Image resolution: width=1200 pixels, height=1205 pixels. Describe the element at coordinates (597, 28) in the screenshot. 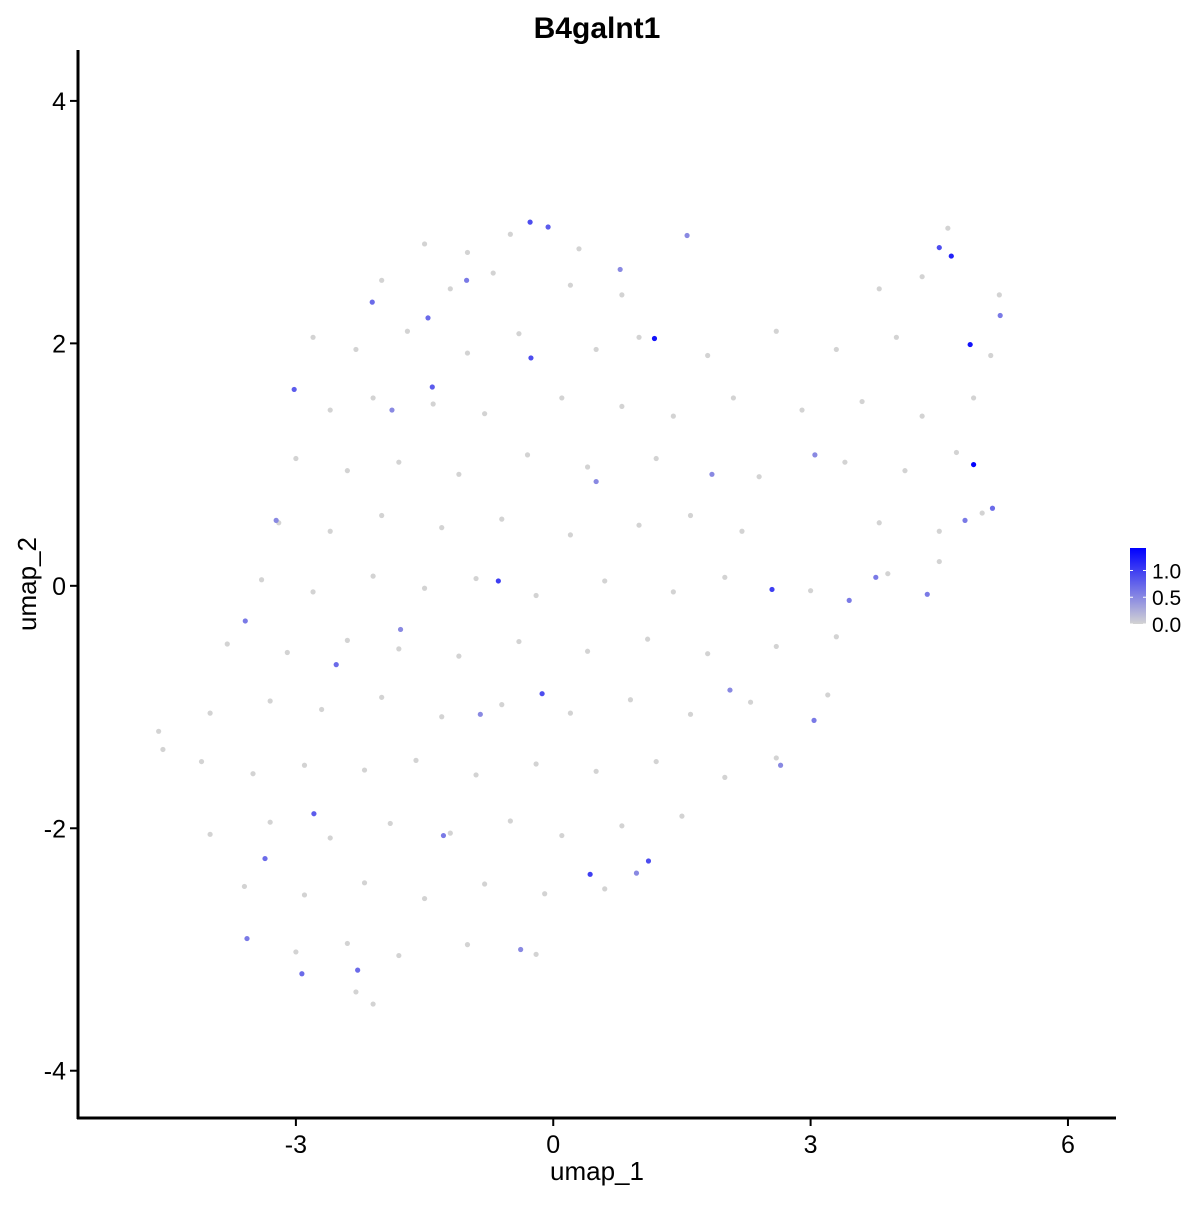

I see `chart-title: B4galnt1` at that location.